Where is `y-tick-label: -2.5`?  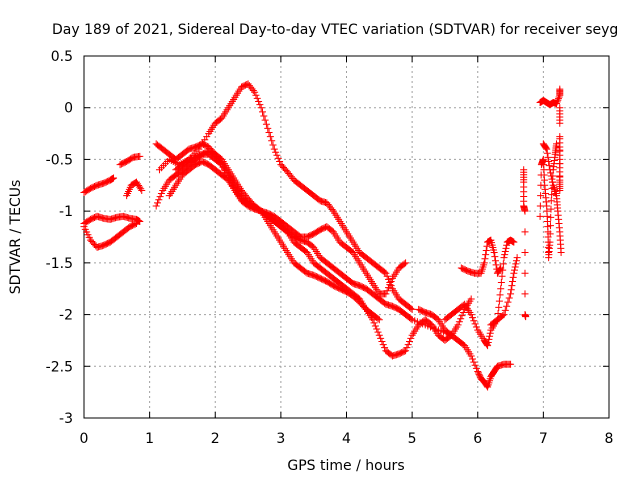 y-tick-label: -2.5 is located at coordinates (59, 367).